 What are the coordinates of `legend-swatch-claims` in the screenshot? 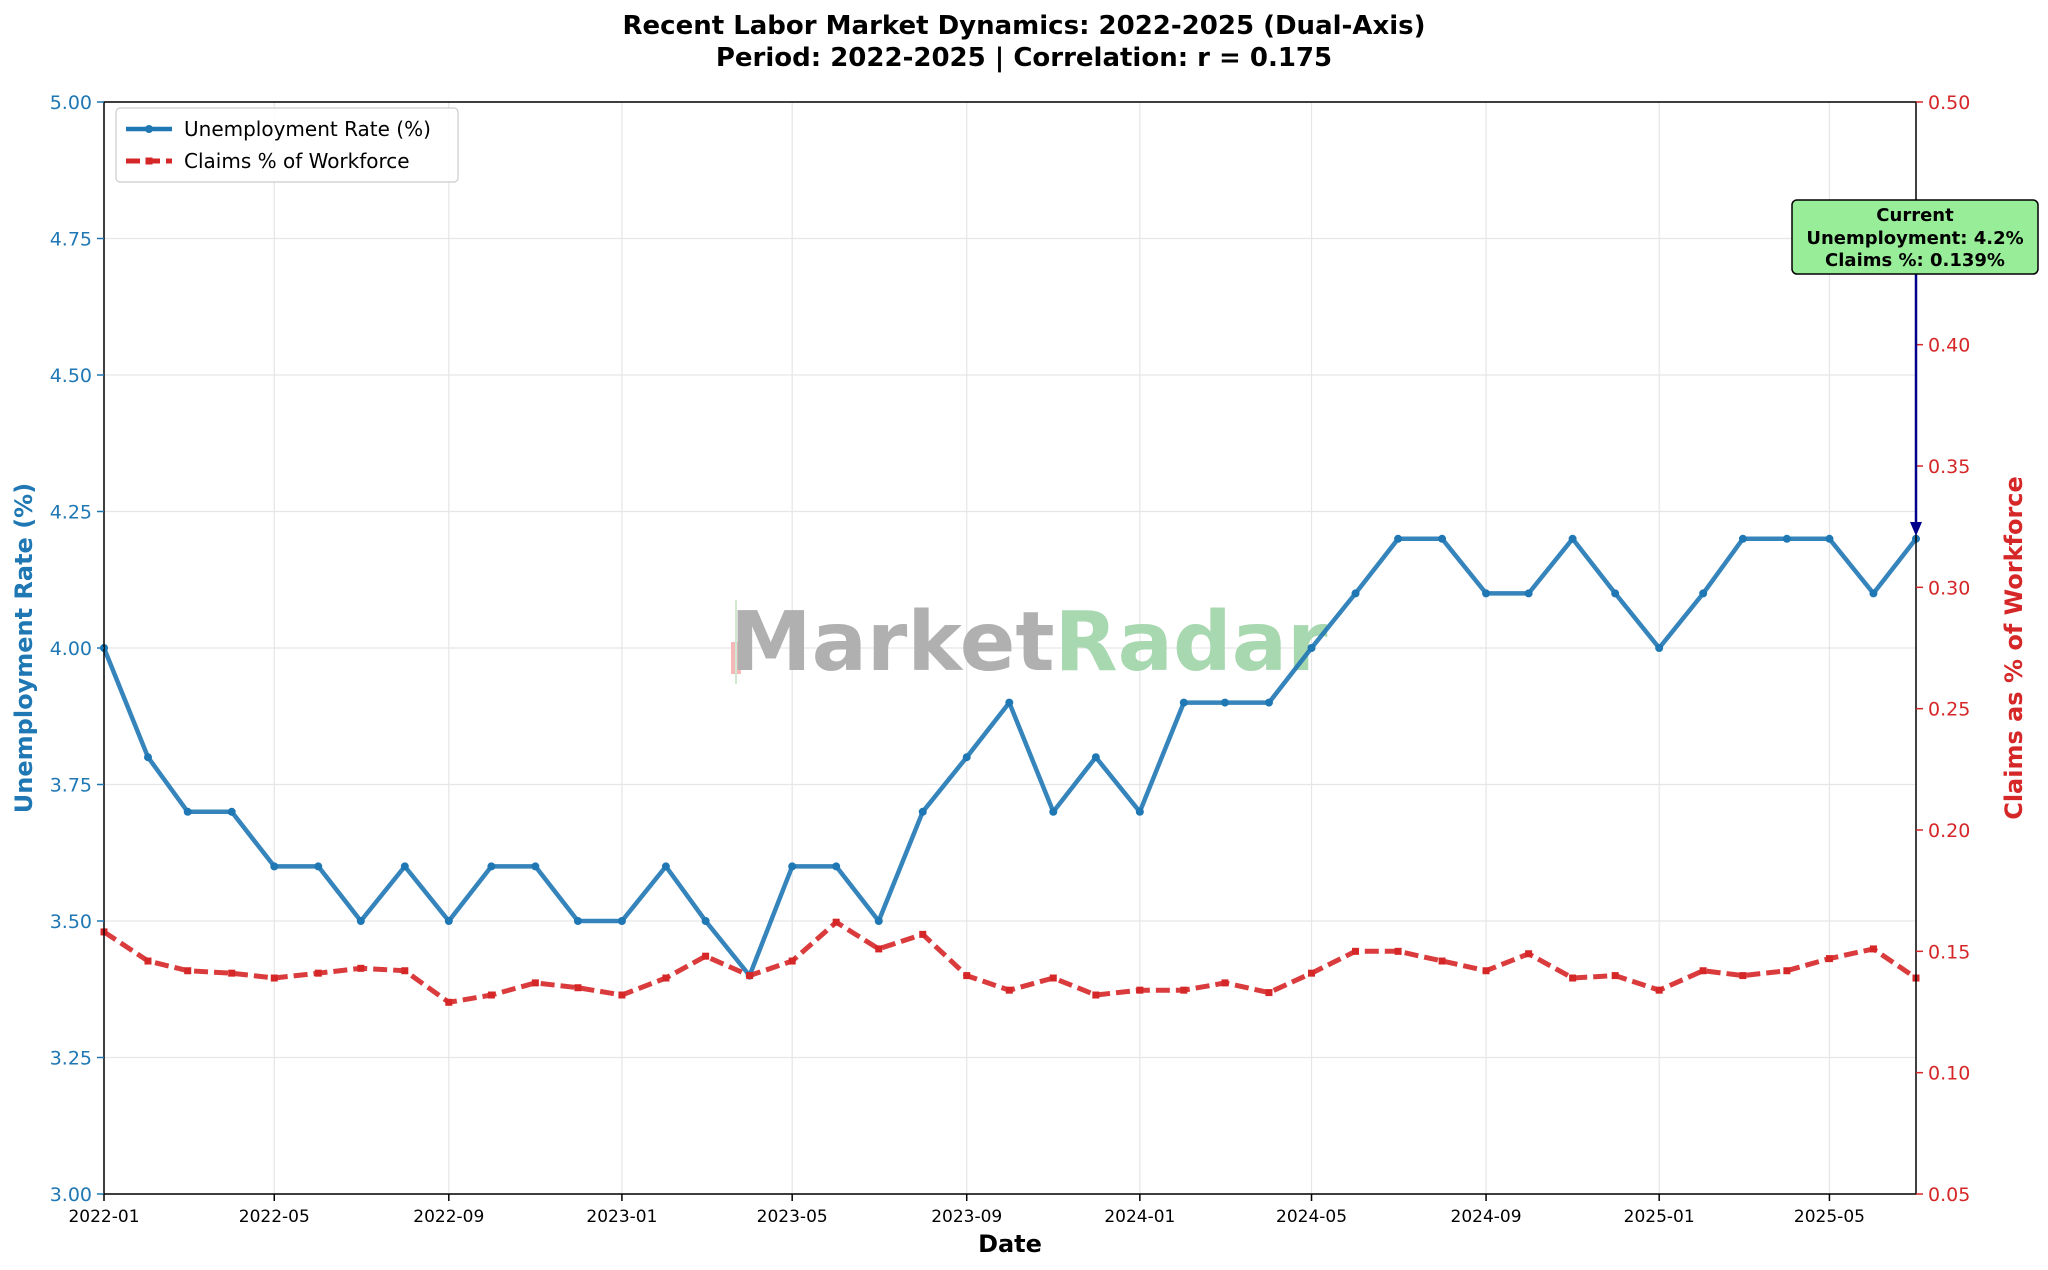 It's located at (149, 161).